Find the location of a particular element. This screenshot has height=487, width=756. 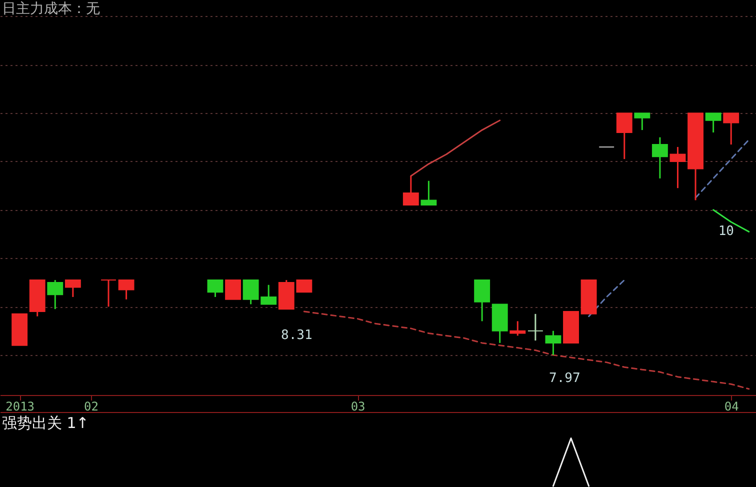

x-tick-label: 02 is located at coordinates (91, 407).